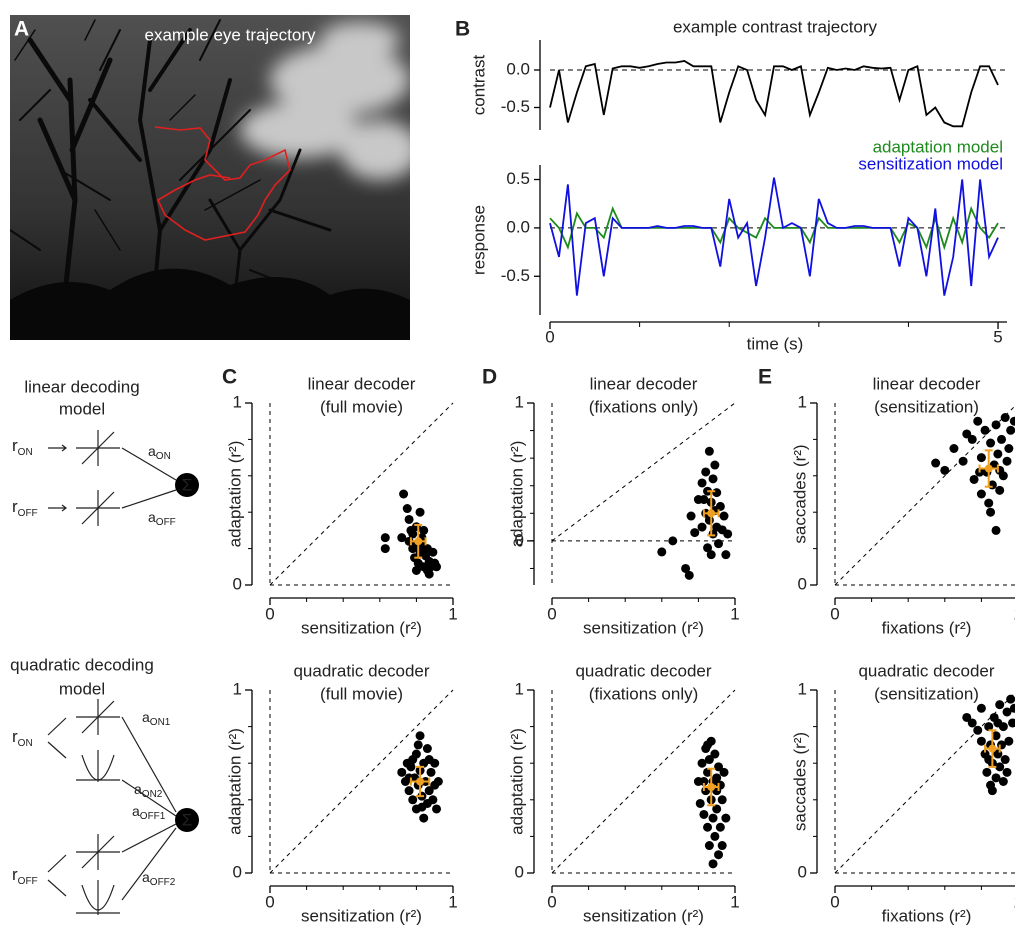  I want to click on chart-title: (fixations only), so click(644, 406).